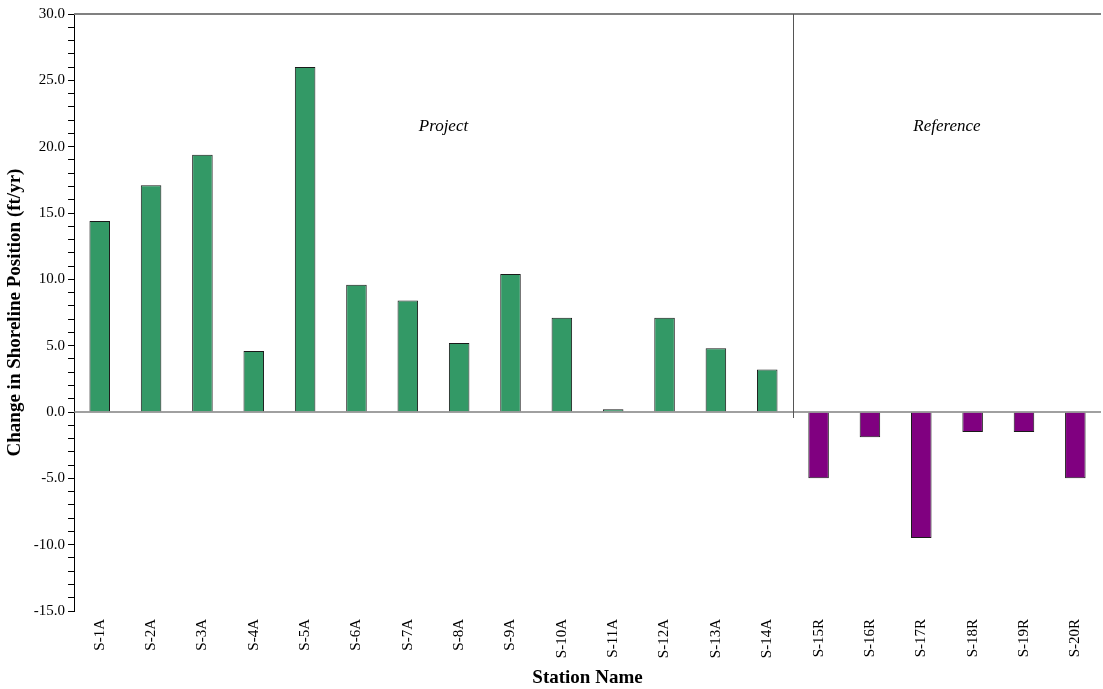 The height and width of the screenshot is (689, 1103). What do you see at coordinates (49, 543) in the screenshot?
I see `y-tick-label: -10.0` at bounding box center [49, 543].